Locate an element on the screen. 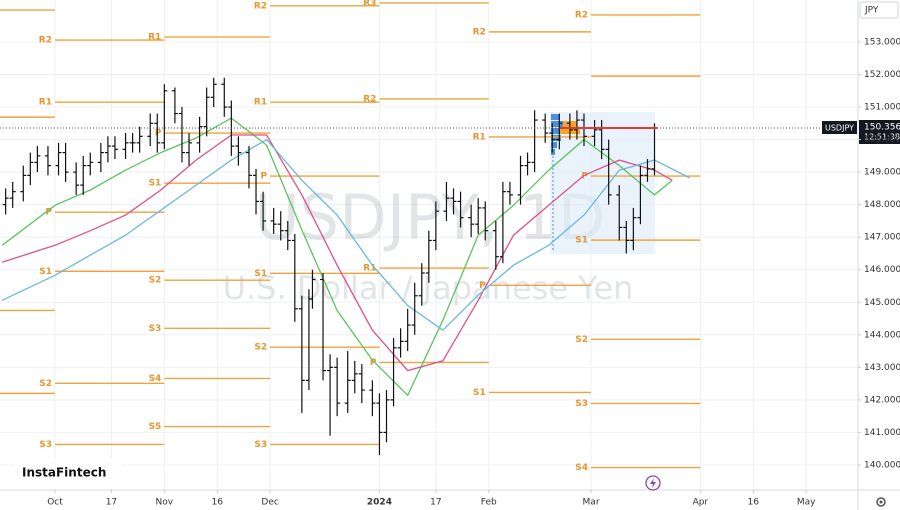 The height and width of the screenshot is (510, 900). y-tick-label: 150.000 is located at coordinates (882, 140).